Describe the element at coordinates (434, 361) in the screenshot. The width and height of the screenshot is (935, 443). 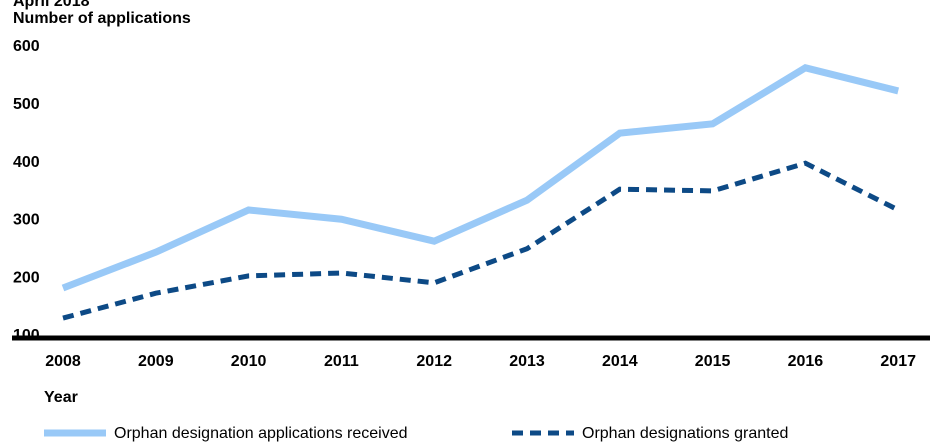
I see `x-tick-label: 2012` at that location.